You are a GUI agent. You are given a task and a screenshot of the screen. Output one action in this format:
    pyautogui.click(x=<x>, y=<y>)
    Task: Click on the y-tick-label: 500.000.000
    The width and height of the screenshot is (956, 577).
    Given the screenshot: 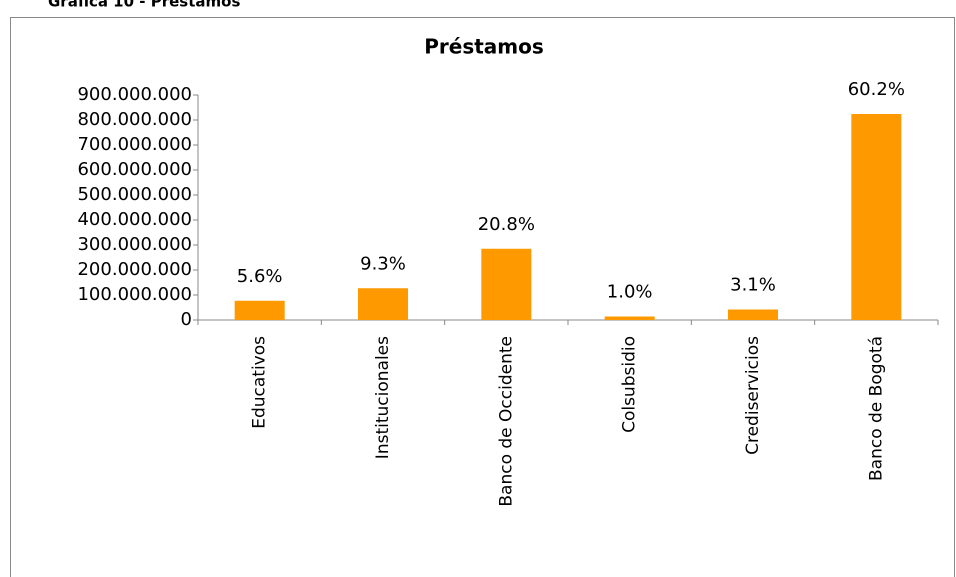 What is the action you would take?
    pyautogui.click(x=134, y=194)
    